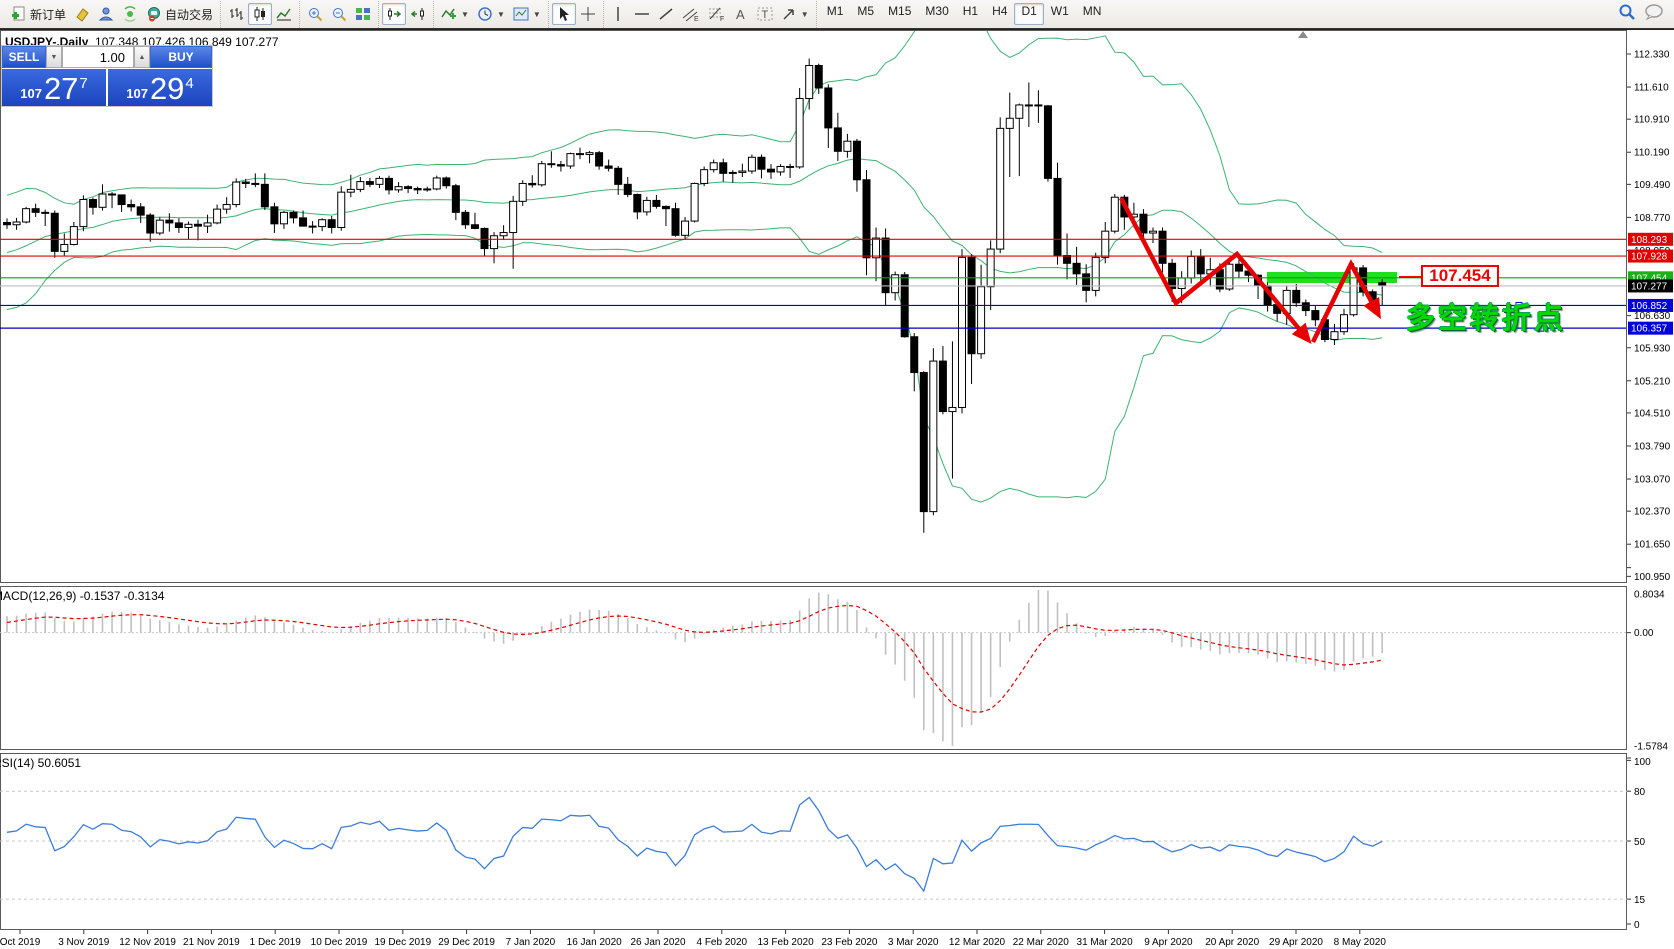 This screenshot has width=1674, height=949. What do you see at coordinates (588, 14) in the screenshot?
I see `crosshair-tool-button` at bounding box center [588, 14].